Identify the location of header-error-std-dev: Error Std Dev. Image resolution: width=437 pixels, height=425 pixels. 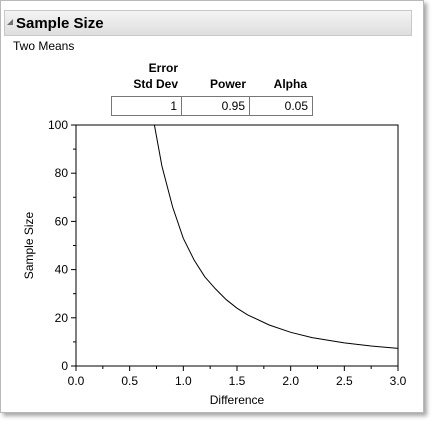
(144, 76).